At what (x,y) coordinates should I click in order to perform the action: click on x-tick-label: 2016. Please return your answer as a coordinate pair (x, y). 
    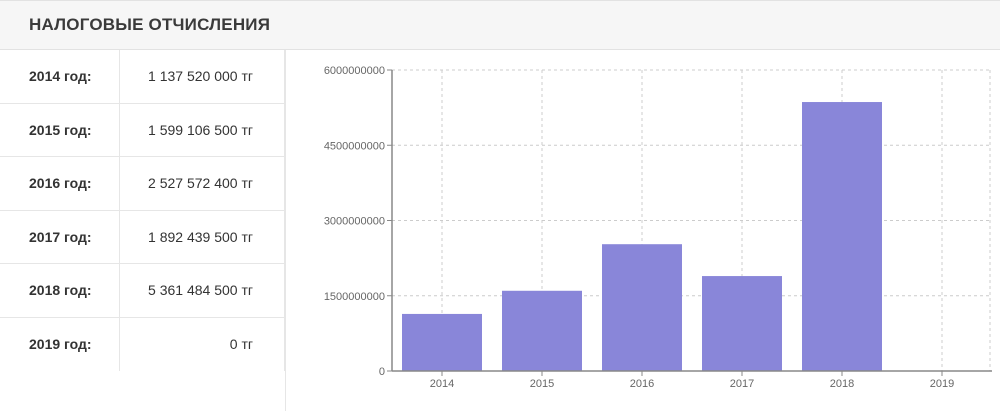
    Looking at the image, I should click on (642, 384).